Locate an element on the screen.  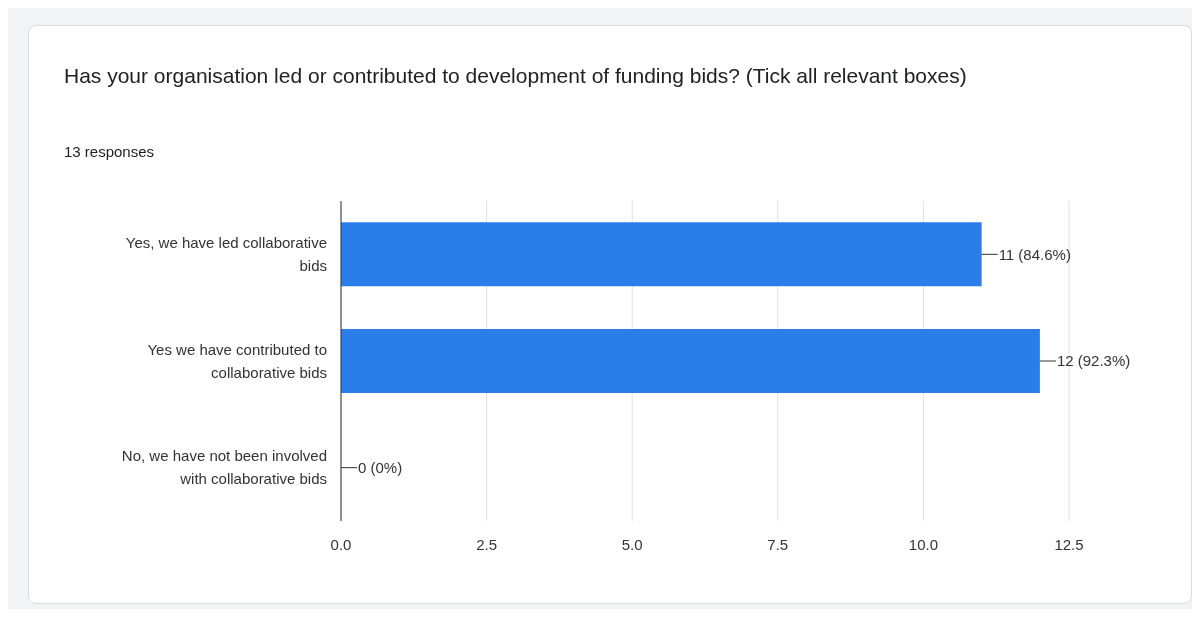
data-label: 11 (84.6%) is located at coordinates (1034, 254).